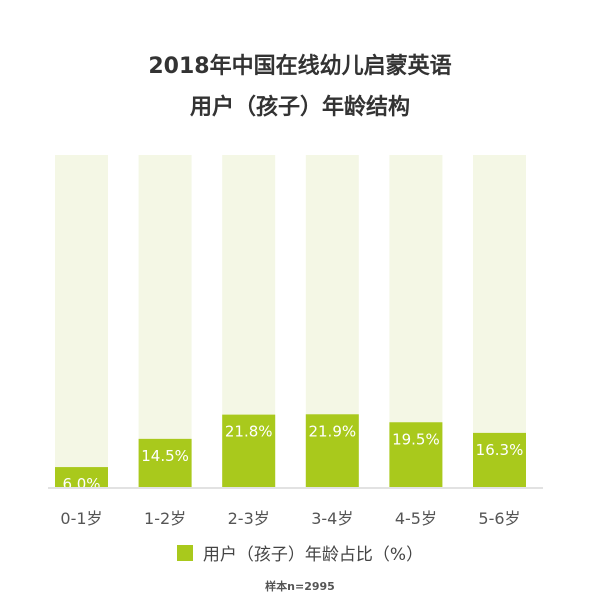  I want to click on x-tick-label: 3-4岁, so click(332, 518).